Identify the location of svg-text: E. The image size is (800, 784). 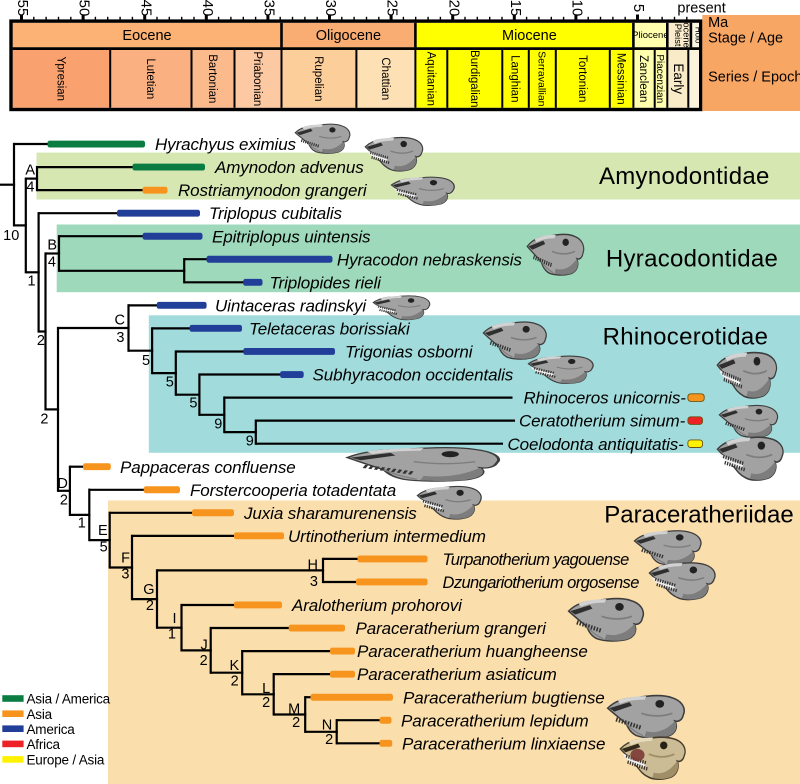
(103, 531).